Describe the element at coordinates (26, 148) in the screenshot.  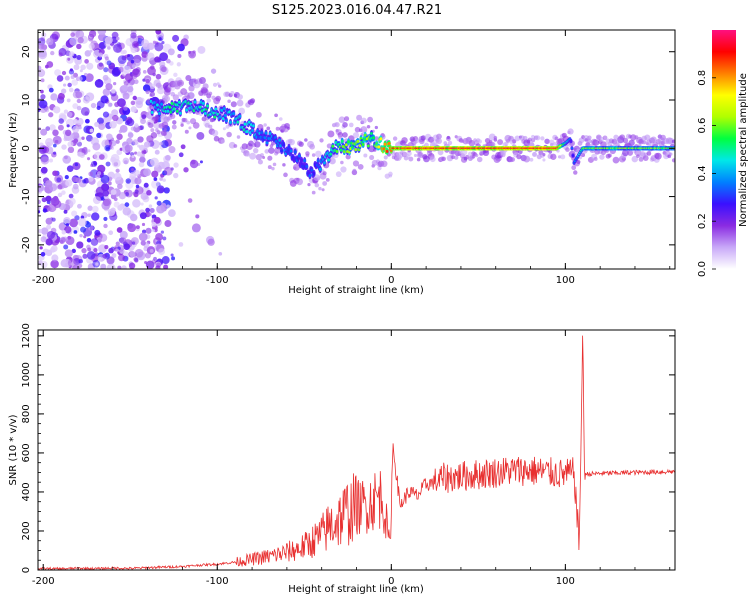
I see `y-tick-label: 0` at that location.